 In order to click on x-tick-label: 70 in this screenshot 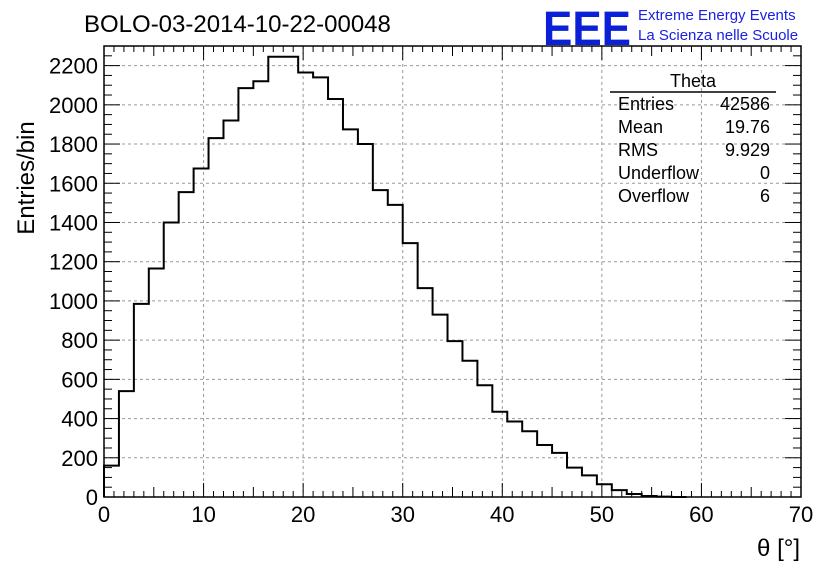, I will do `click(801, 514)`.